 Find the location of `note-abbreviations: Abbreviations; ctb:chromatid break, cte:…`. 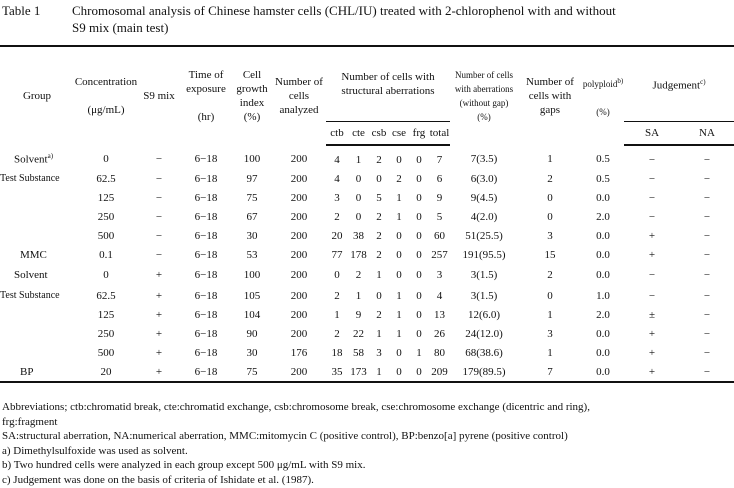

note-abbreviations: Abbreviations; ctb:chromatid break, cte:… is located at coordinates (296, 407).